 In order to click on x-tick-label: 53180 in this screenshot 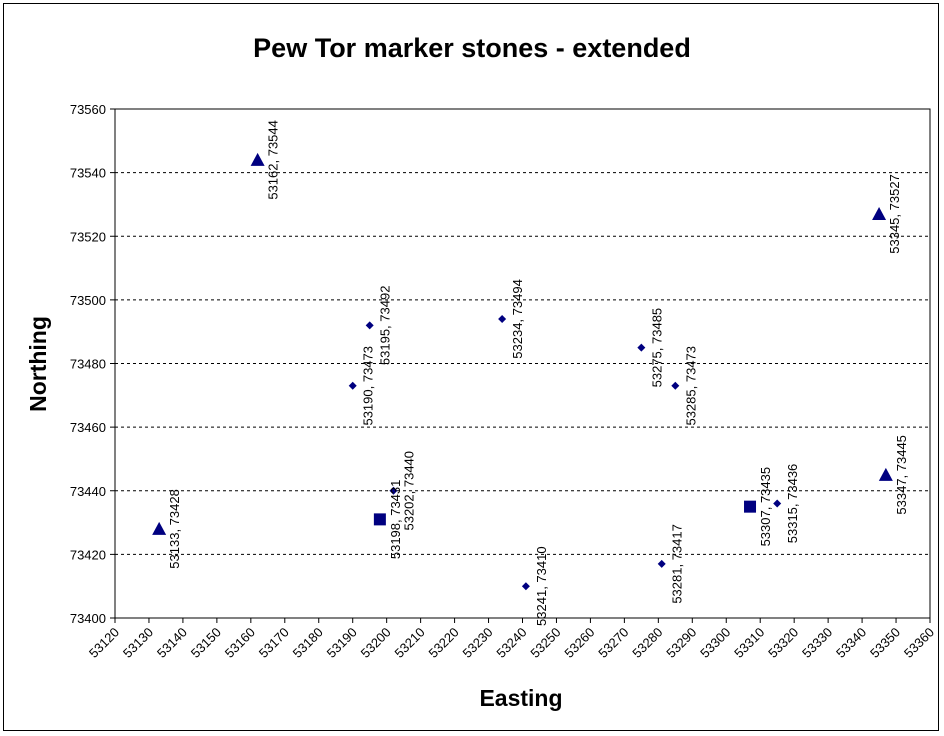, I will do `click(308, 643)`.